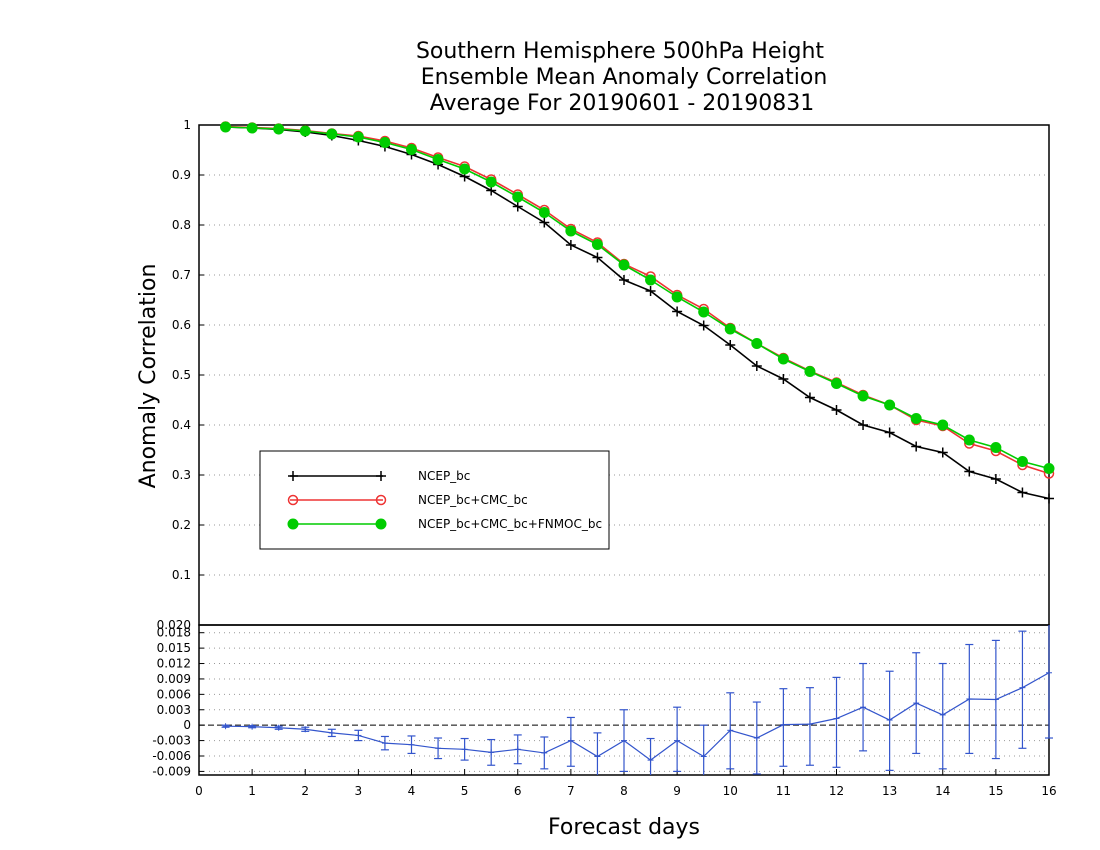 This screenshot has width=1100, height=850. I want to click on x-tick-label: 2, so click(305, 791).